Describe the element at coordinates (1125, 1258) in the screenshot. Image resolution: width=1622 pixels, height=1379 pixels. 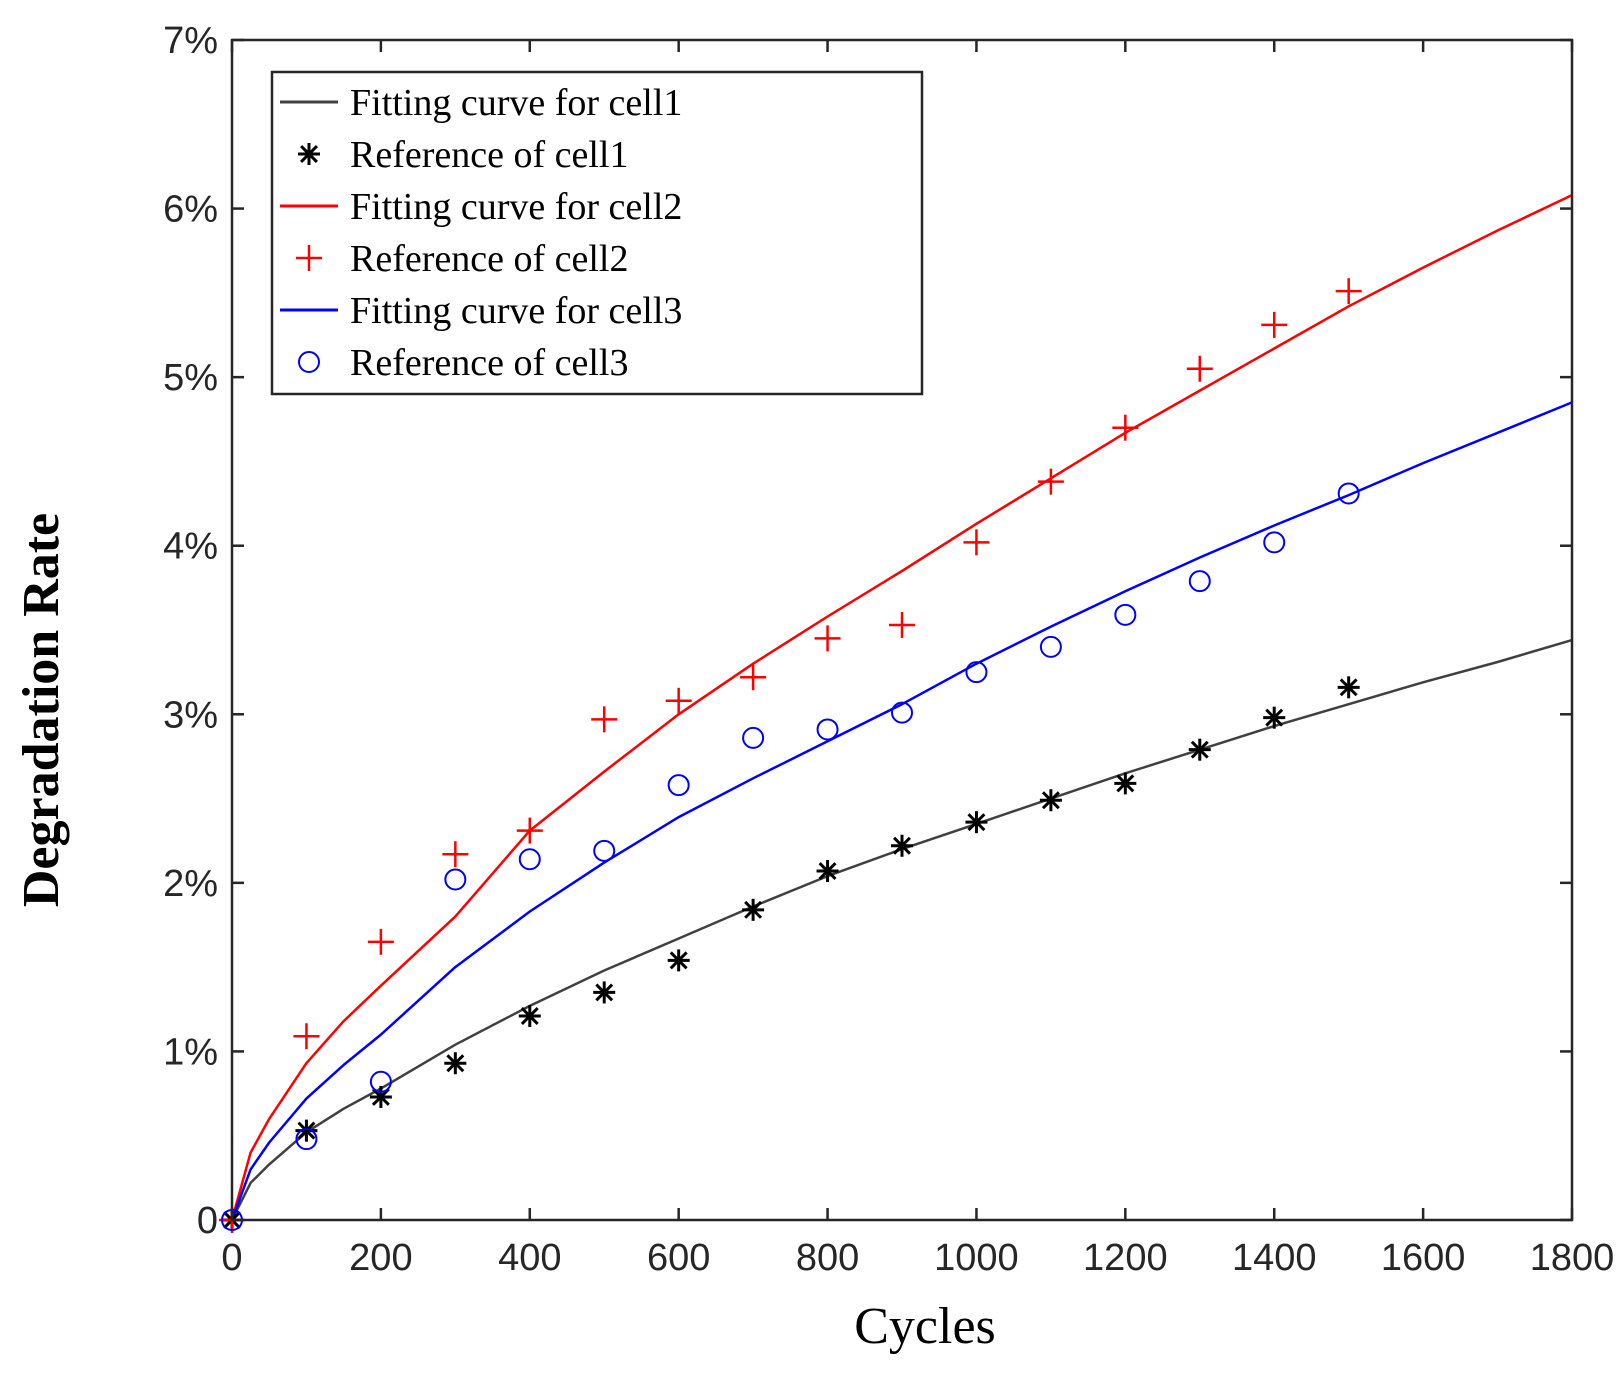
I see `x-tick-label: 1200` at that location.